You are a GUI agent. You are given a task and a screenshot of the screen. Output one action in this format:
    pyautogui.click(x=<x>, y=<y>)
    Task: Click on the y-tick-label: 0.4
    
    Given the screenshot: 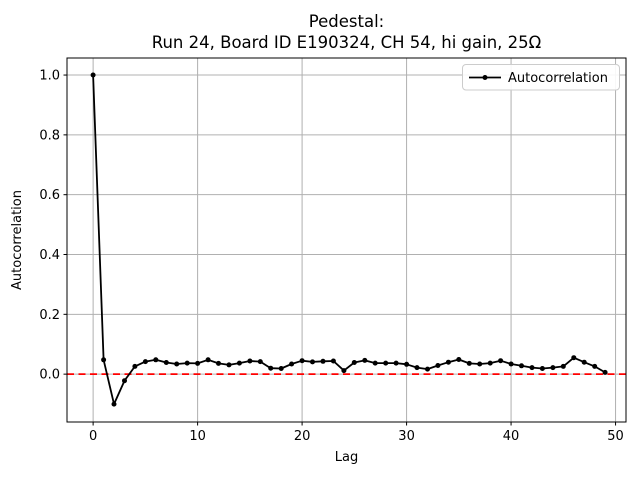 What is the action you would take?
    pyautogui.click(x=49, y=255)
    